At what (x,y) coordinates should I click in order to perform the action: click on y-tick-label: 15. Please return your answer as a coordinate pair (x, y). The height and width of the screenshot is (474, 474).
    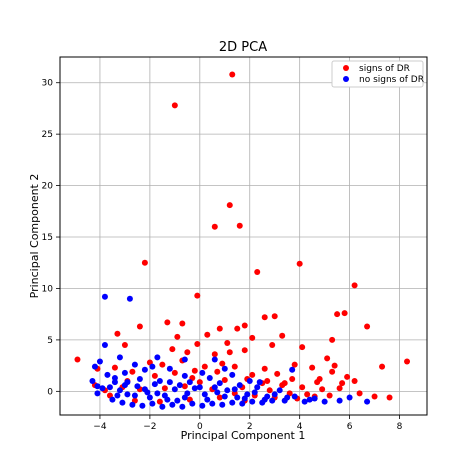
    Looking at the image, I should click on (47, 238).